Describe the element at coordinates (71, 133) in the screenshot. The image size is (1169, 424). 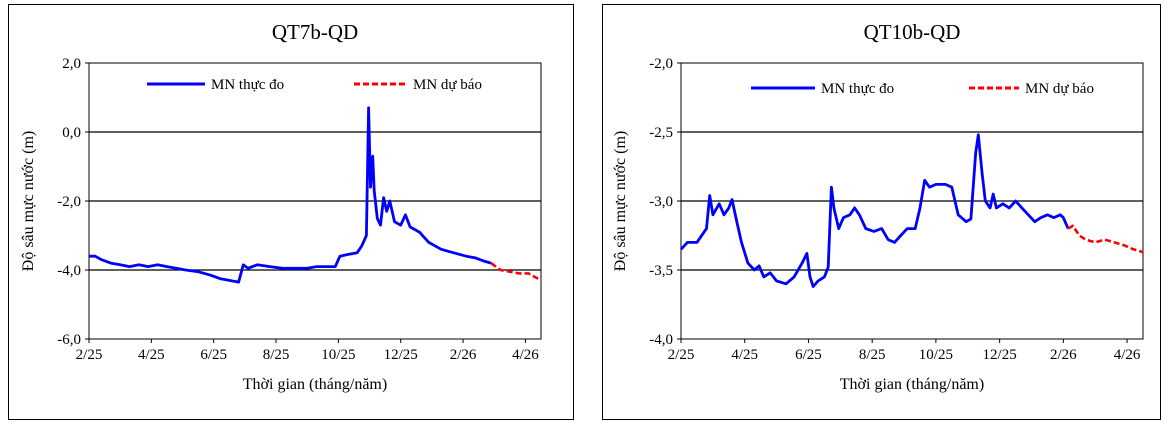
I see `y-tick-label: 0,0` at that location.